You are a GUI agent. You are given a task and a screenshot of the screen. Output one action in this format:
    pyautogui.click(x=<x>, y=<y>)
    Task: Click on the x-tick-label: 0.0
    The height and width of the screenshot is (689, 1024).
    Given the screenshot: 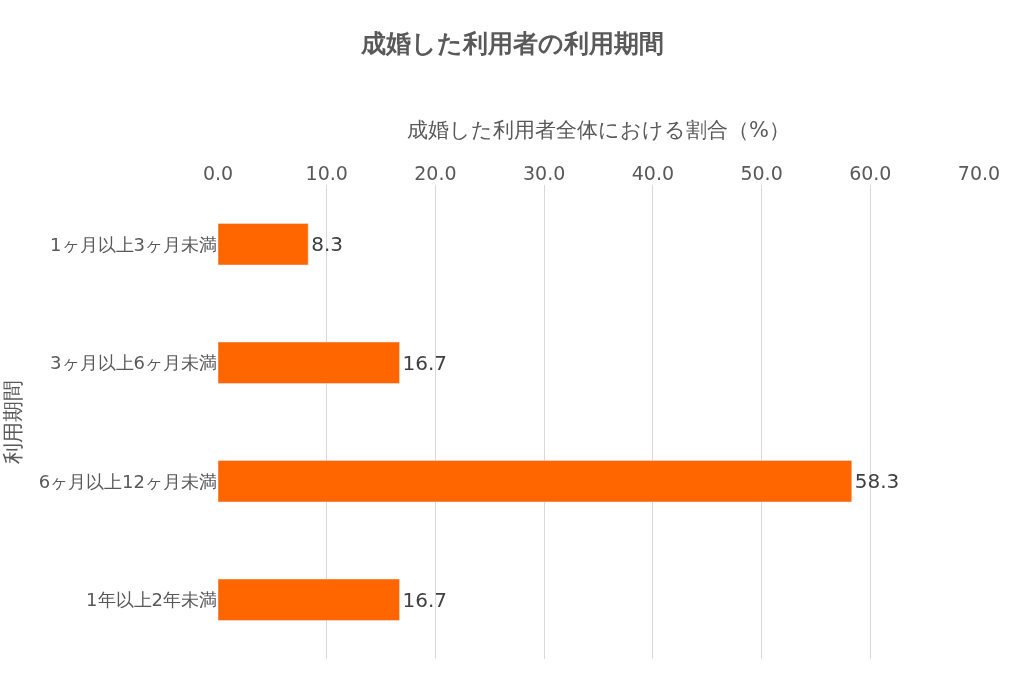 What is the action you would take?
    pyautogui.click(x=218, y=173)
    